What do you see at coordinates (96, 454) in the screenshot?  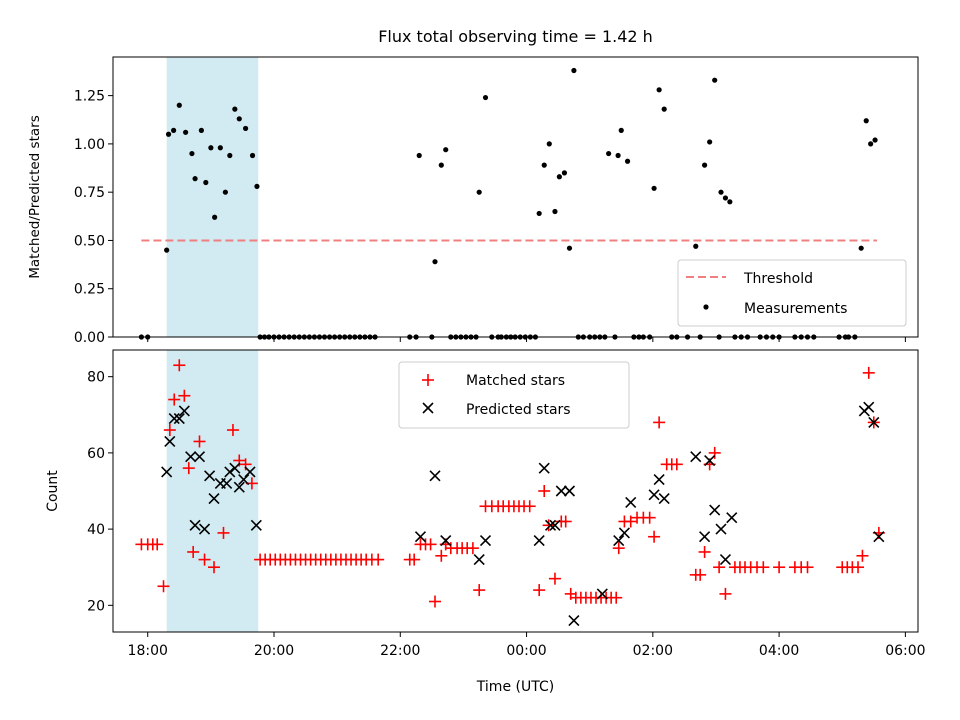 I see `y-tick-label: 60` at bounding box center [96, 454].